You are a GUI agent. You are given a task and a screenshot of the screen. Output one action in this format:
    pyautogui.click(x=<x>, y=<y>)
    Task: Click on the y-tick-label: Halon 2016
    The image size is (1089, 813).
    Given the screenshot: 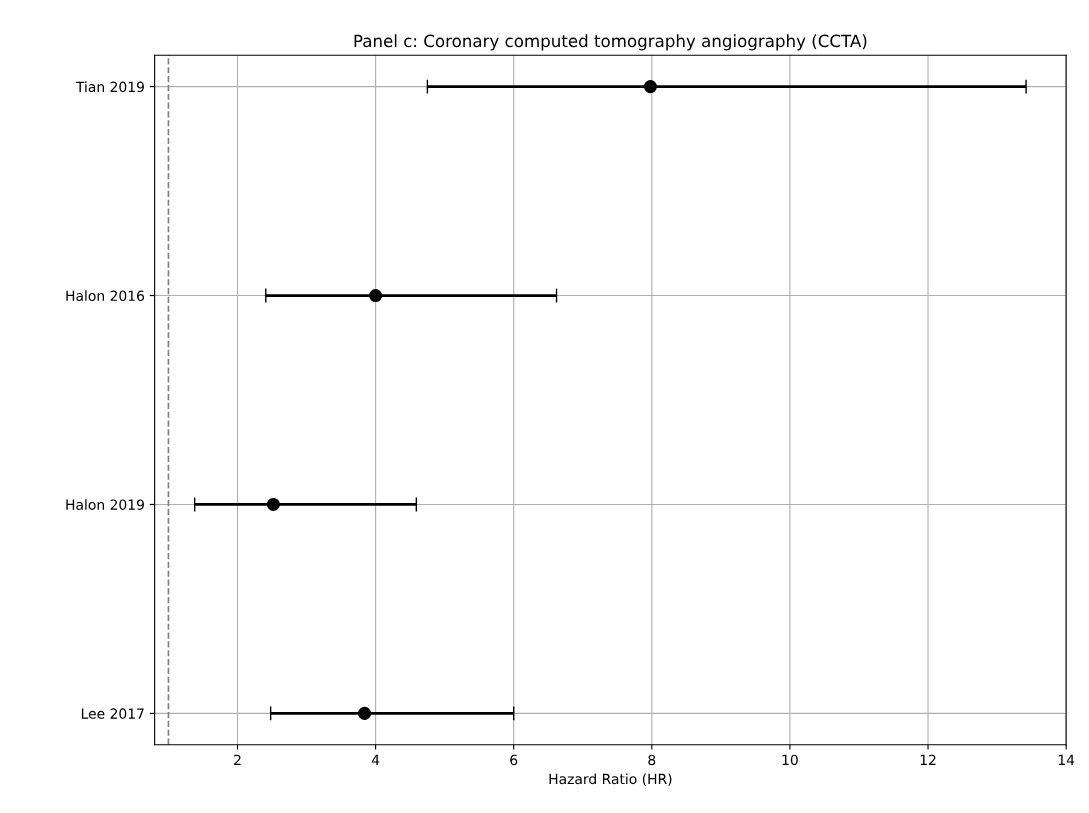 What is the action you would take?
    pyautogui.click(x=105, y=296)
    